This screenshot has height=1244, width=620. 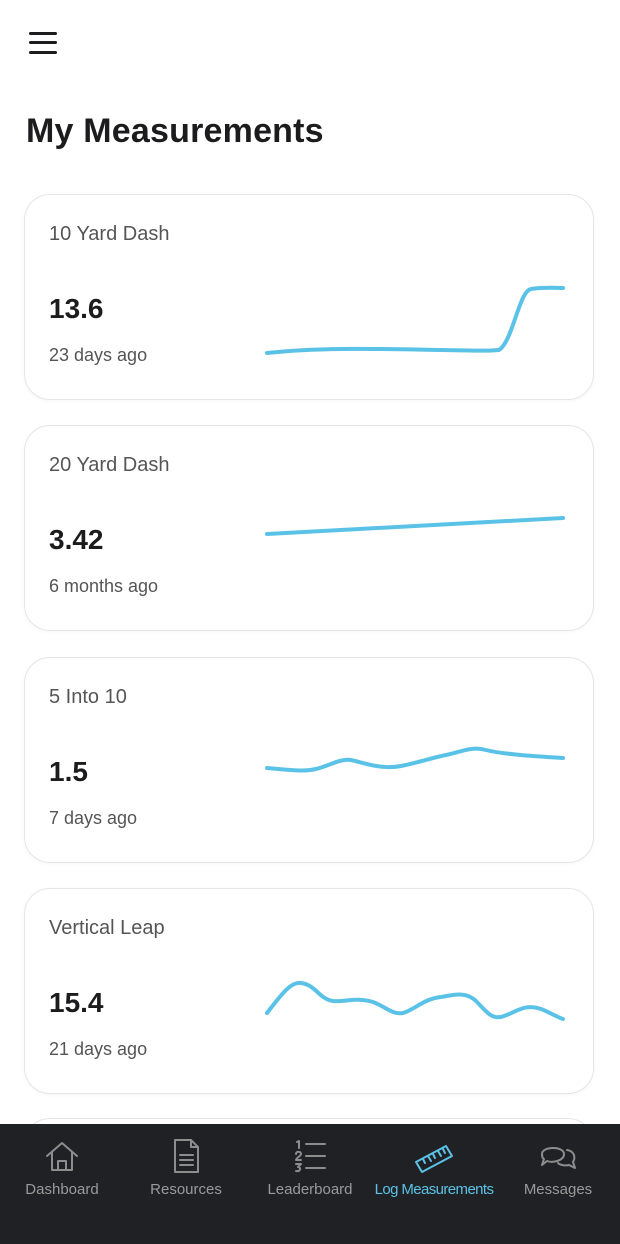 What do you see at coordinates (175, 131) in the screenshot?
I see `page-title: My Measurements` at bounding box center [175, 131].